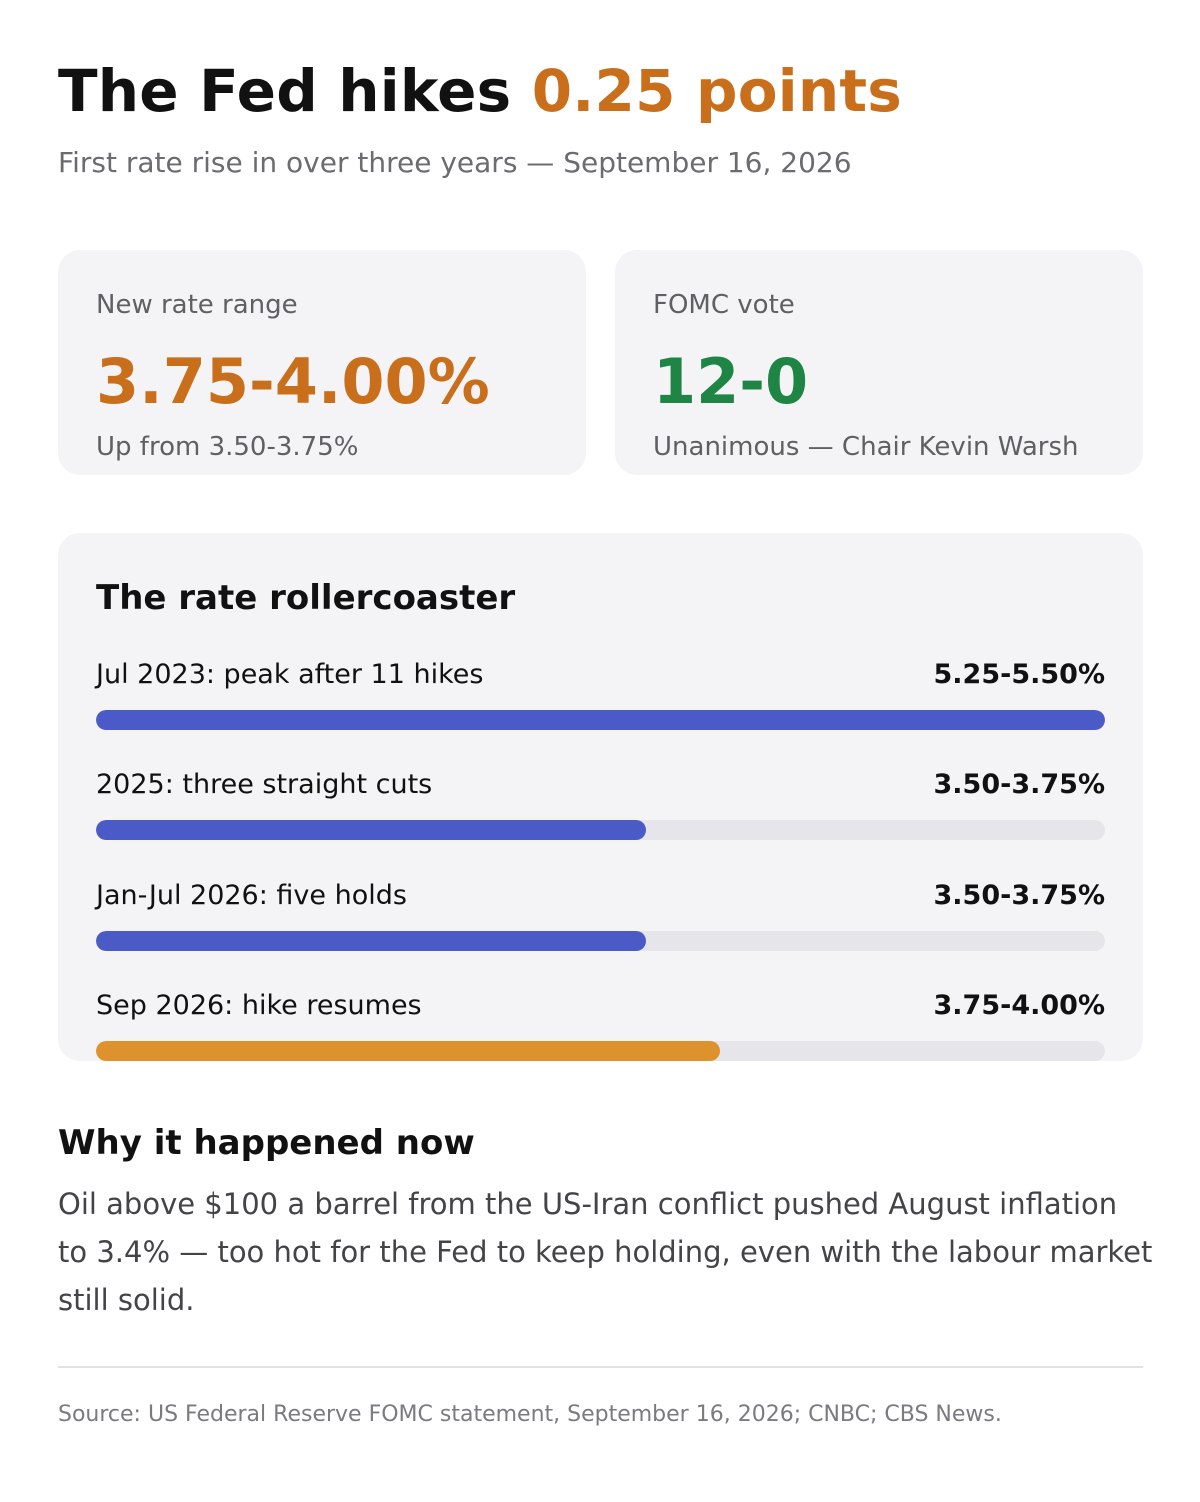 The image size is (1200, 1502). Describe the element at coordinates (251, 895) in the screenshot. I see `bar-label: Jan-Jul 2026: five holds` at that location.